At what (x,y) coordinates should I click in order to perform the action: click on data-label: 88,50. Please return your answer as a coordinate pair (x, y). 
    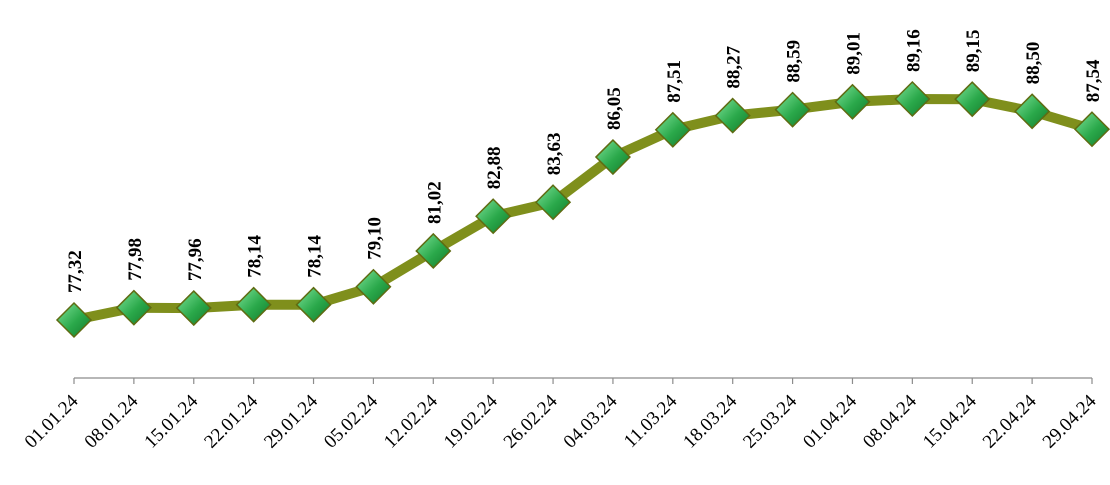
    Looking at the image, I should click on (1033, 63).